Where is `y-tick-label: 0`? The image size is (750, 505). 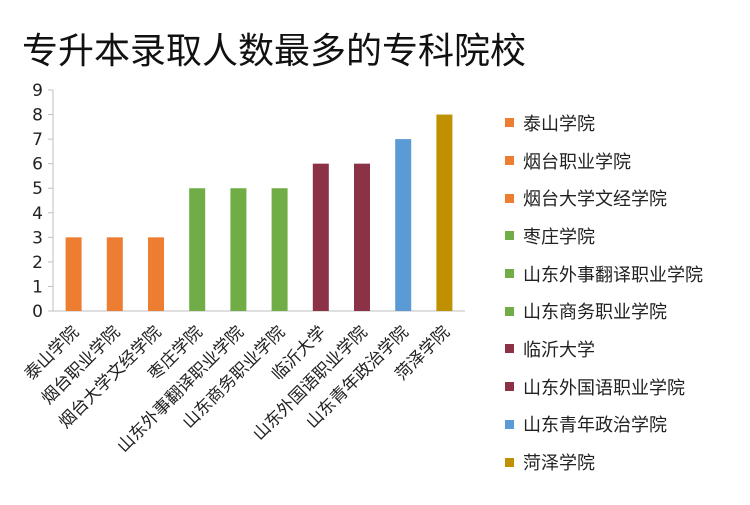 y-tick-label: 0 is located at coordinates (37, 312).